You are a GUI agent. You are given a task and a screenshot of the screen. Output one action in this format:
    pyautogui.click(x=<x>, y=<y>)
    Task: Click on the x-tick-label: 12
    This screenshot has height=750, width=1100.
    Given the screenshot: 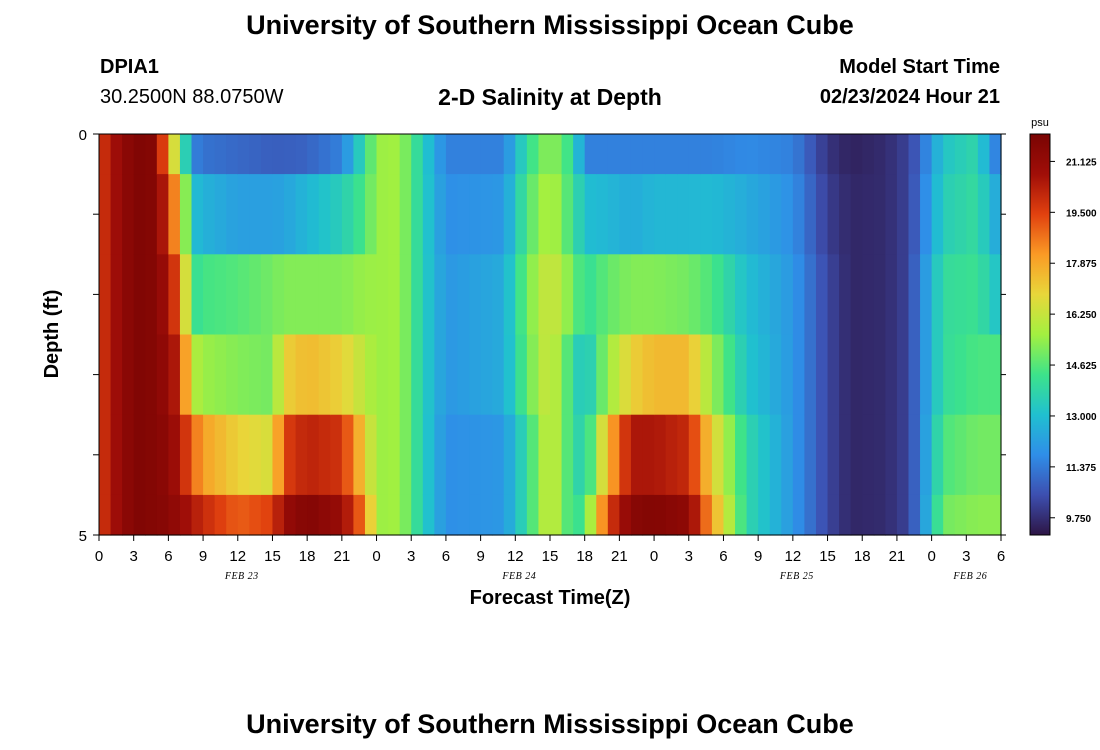 What is the action you would take?
    pyautogui.click(x=515, y=556)
    